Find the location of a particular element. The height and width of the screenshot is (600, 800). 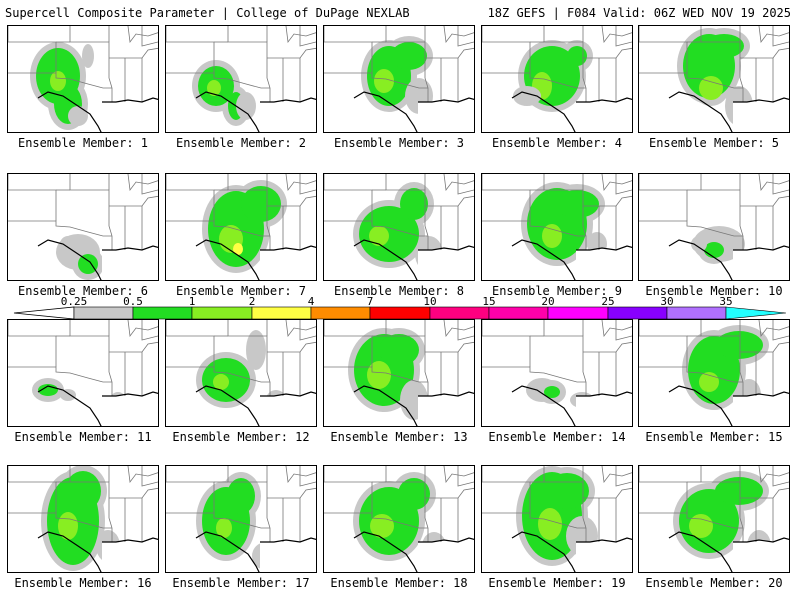

ensemble-member-label: Ensemble Member: 8 is located at coordinates (399, 291).